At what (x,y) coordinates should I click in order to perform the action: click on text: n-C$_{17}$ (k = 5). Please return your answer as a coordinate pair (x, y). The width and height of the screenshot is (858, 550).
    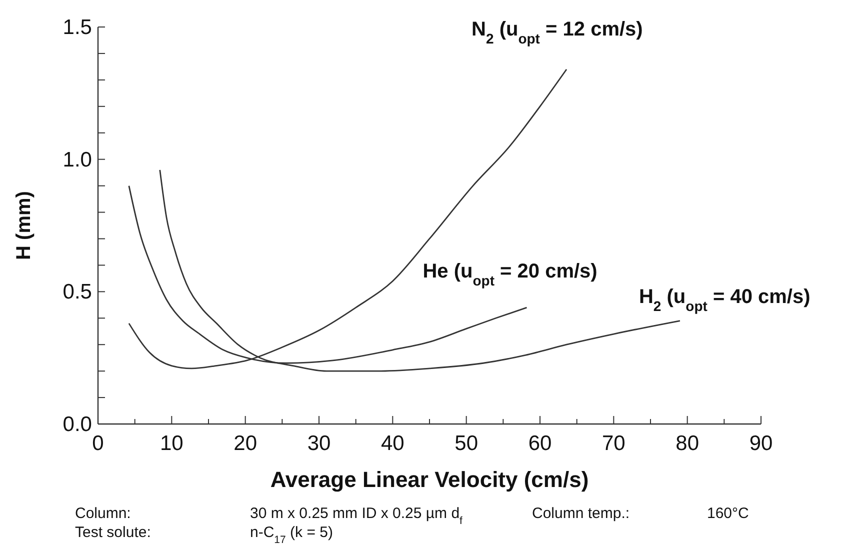
    Looking at the image, I should click on (291, 535).